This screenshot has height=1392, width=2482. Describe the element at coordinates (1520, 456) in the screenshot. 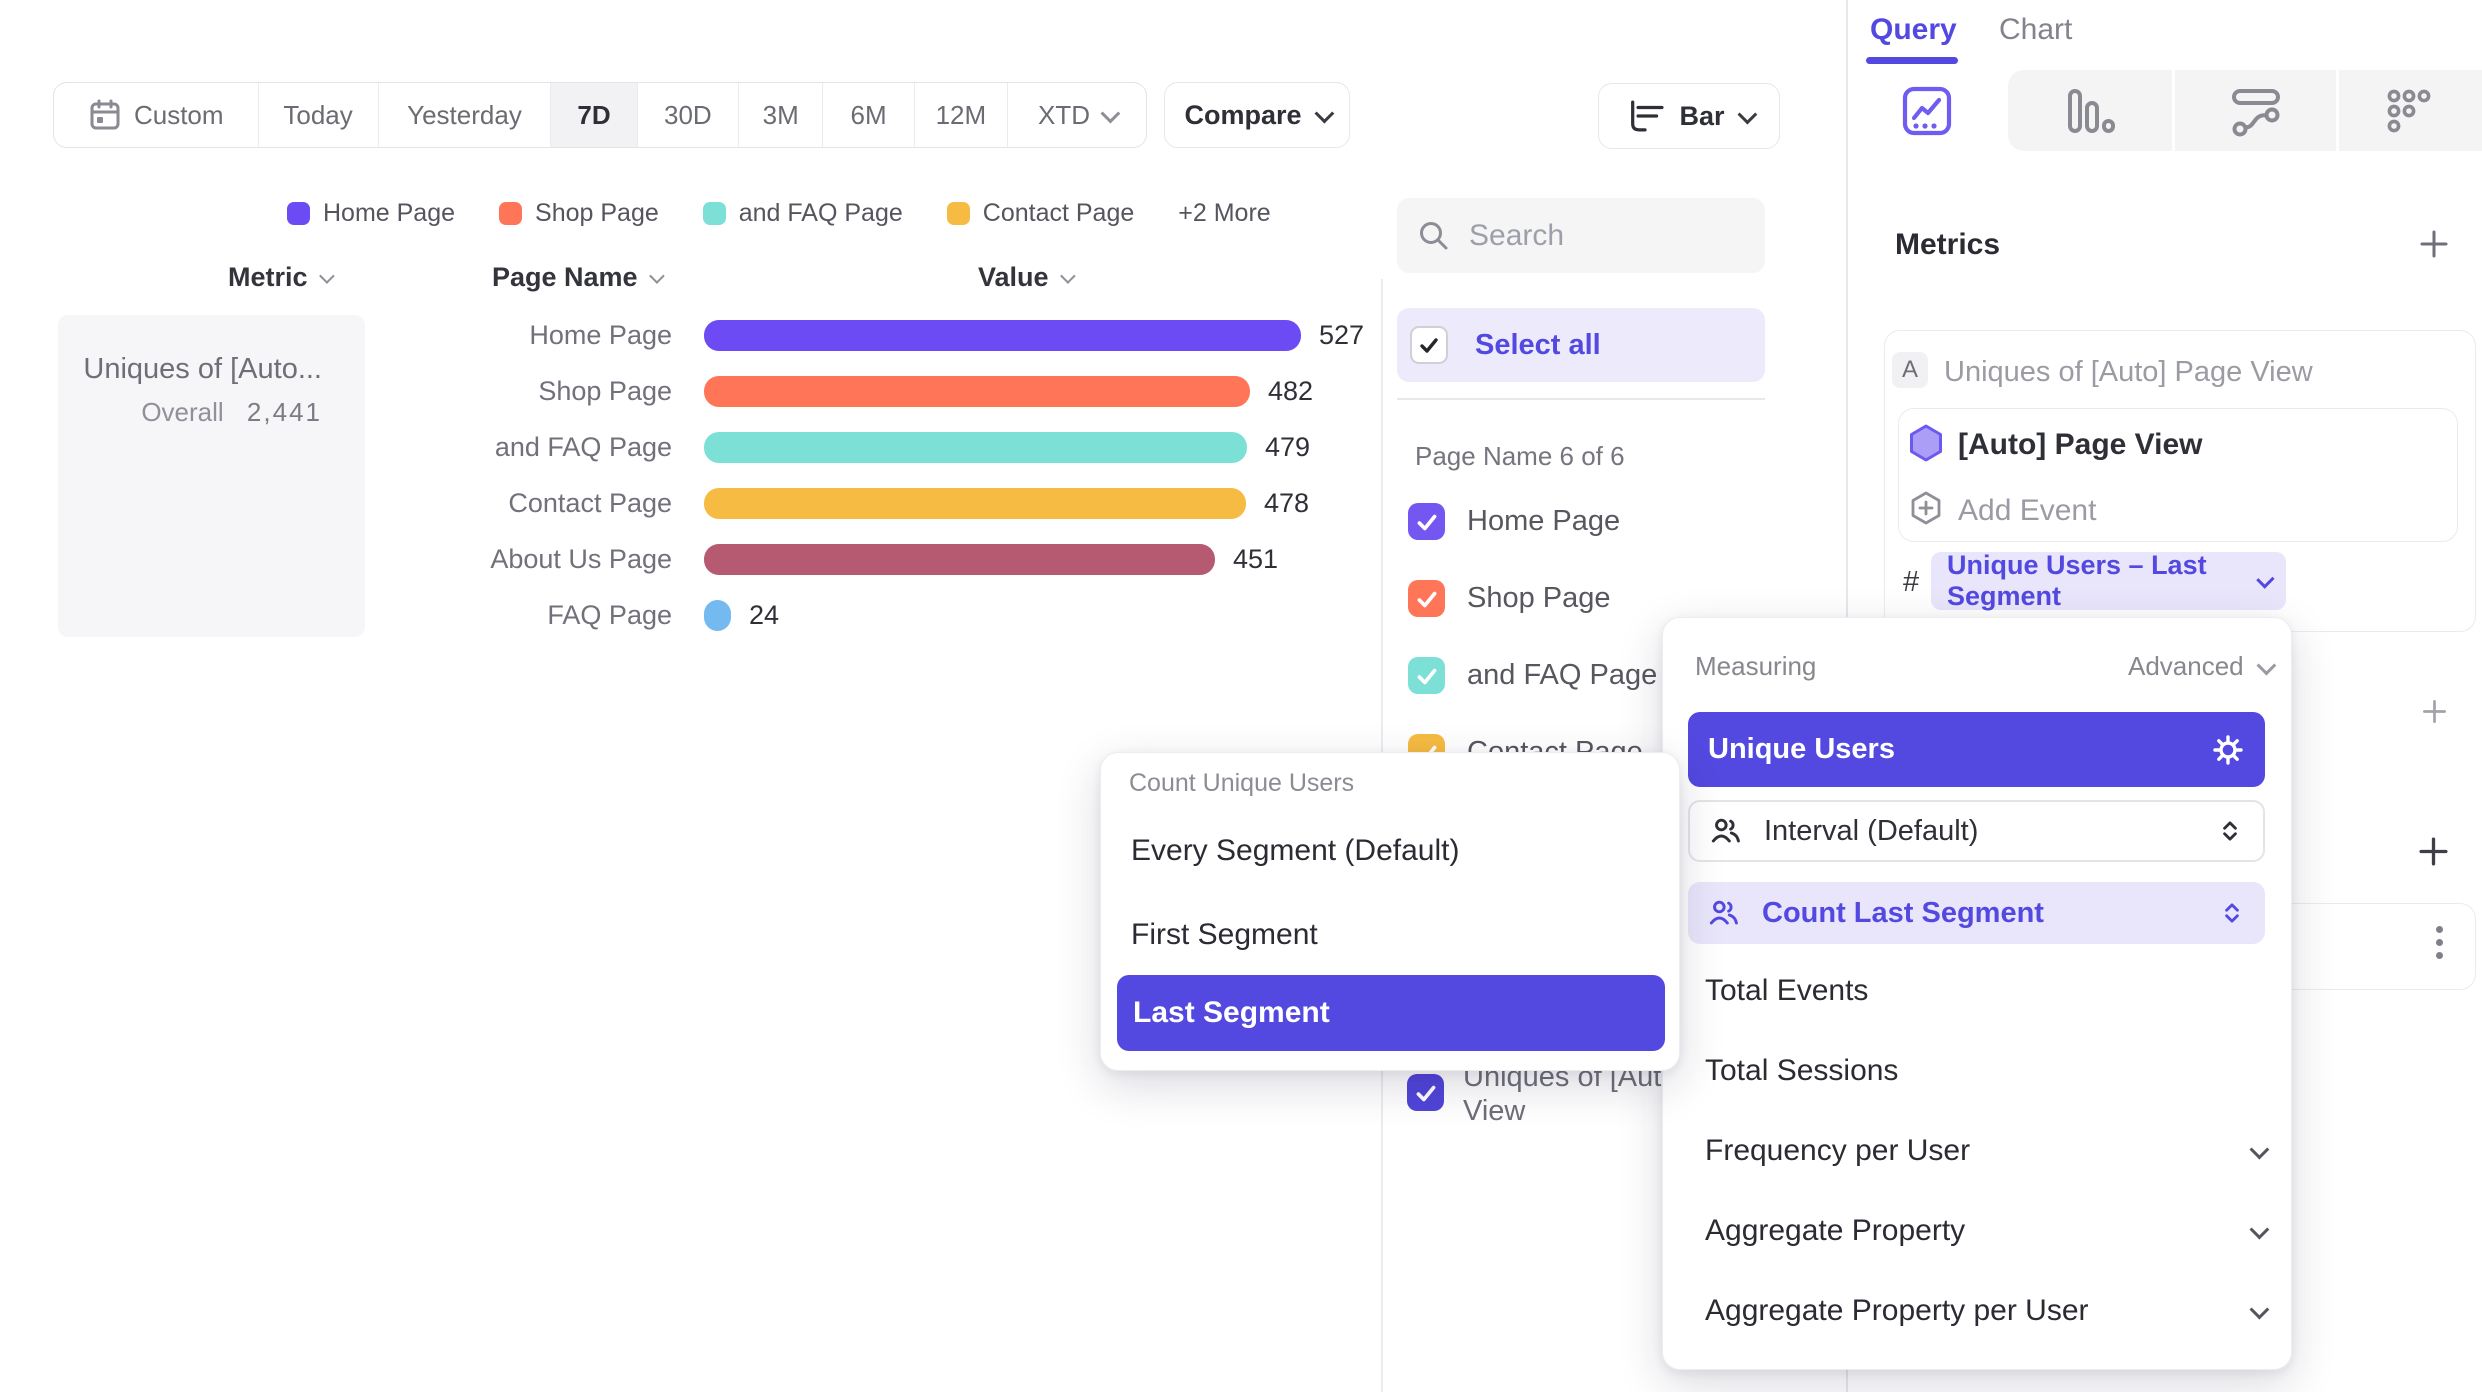

I see `filter-group-label: Page Name 6 of 6` at that location.